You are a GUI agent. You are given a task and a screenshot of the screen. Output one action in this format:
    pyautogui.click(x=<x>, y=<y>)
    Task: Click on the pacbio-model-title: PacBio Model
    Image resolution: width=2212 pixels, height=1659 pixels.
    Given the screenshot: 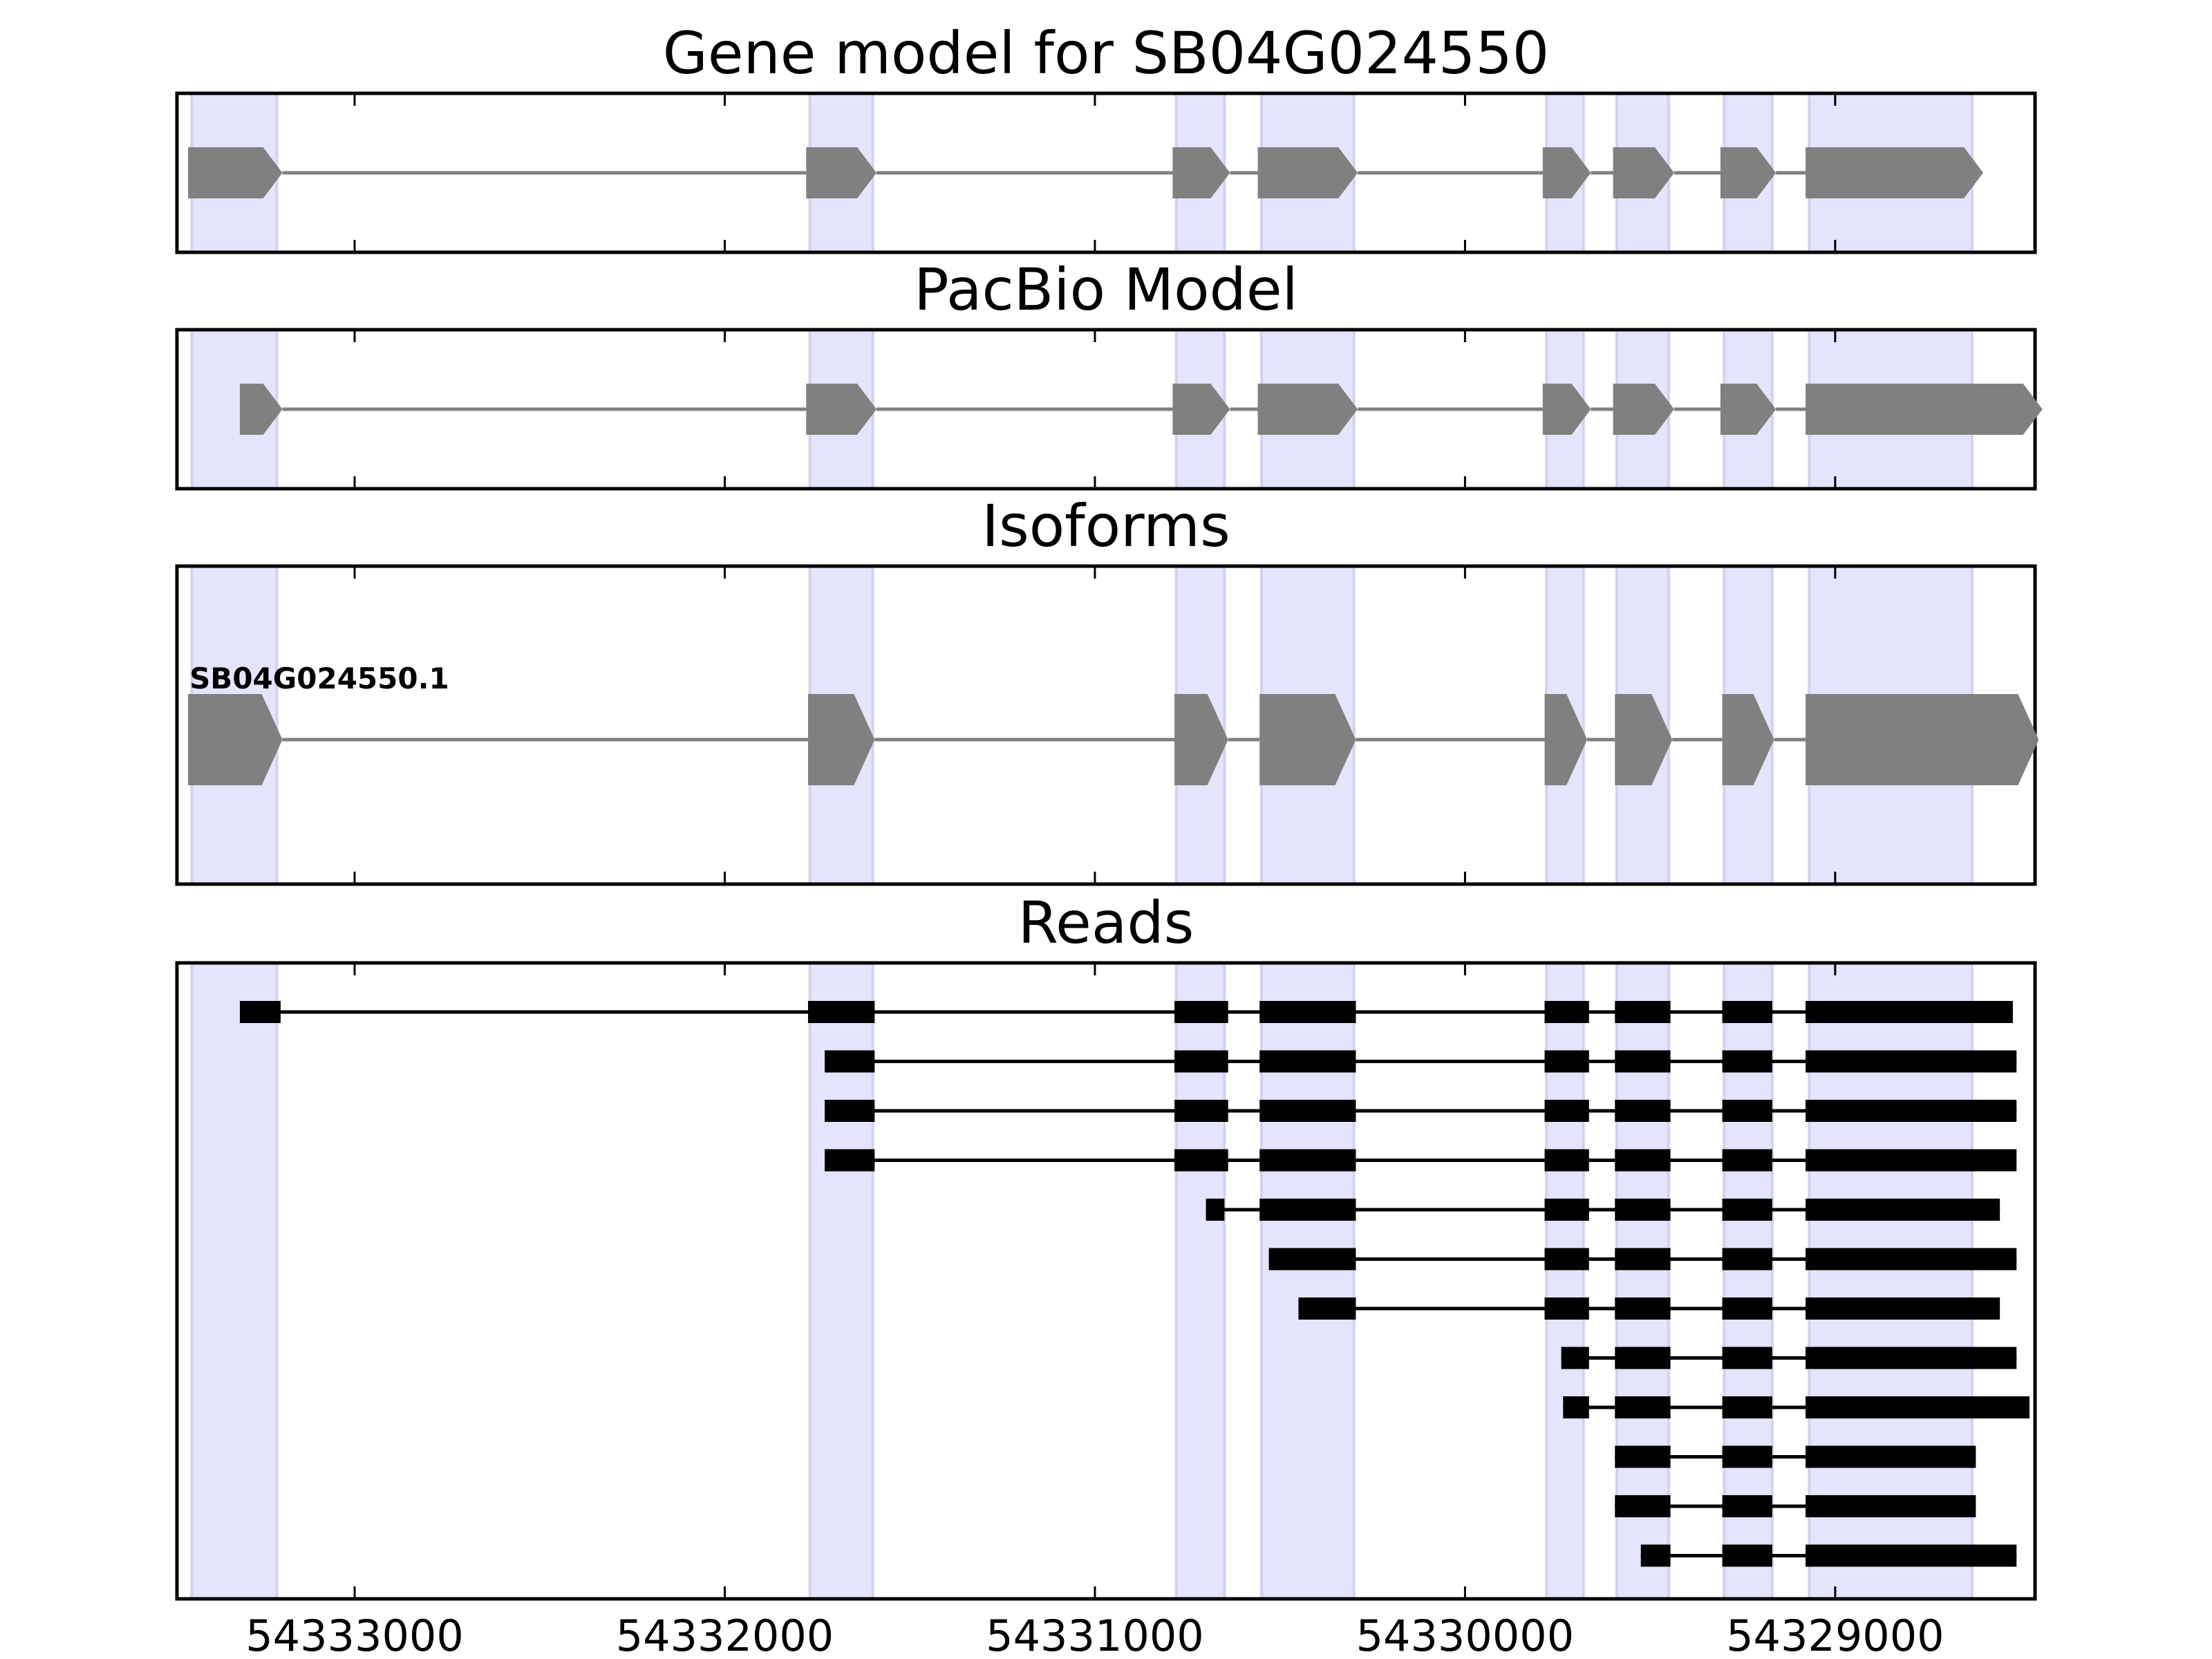 What is the action you would take?
    pyautogui.click(x=1106, y=290)
    